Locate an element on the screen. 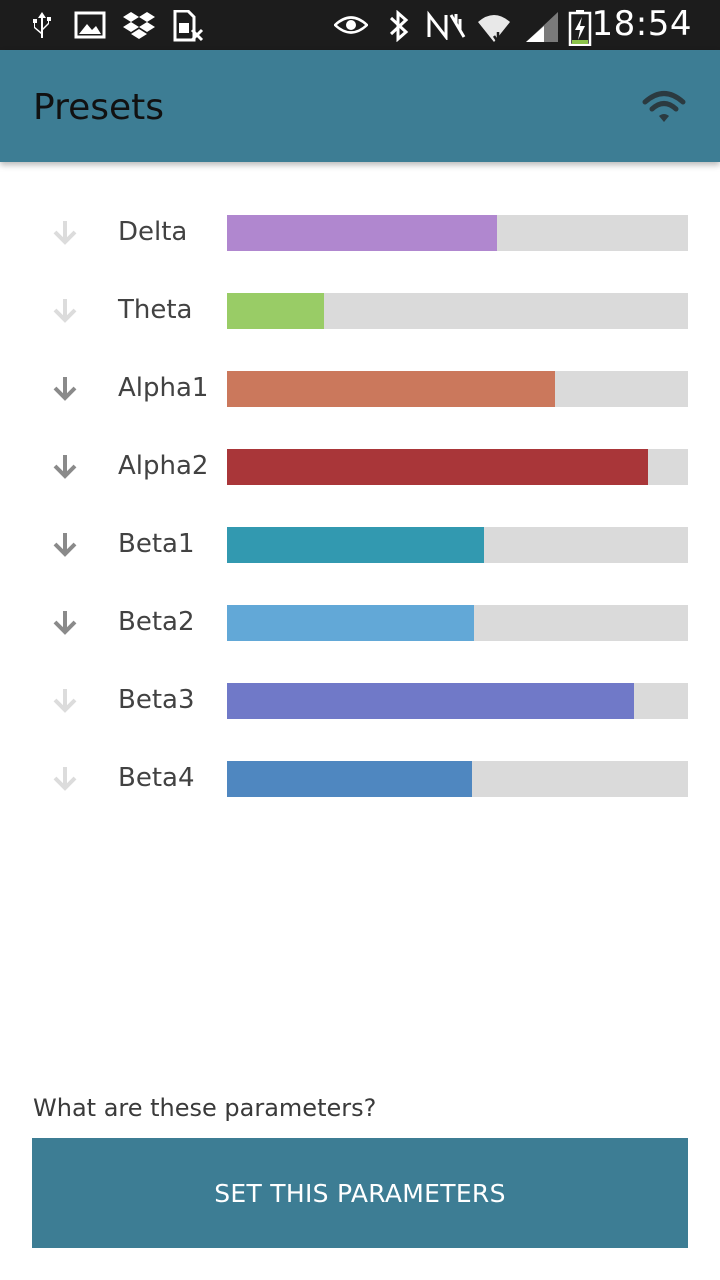 The width and height of the screenshot is (720, 1280). band-label: Beta3 is located at coordinates (156, 700).